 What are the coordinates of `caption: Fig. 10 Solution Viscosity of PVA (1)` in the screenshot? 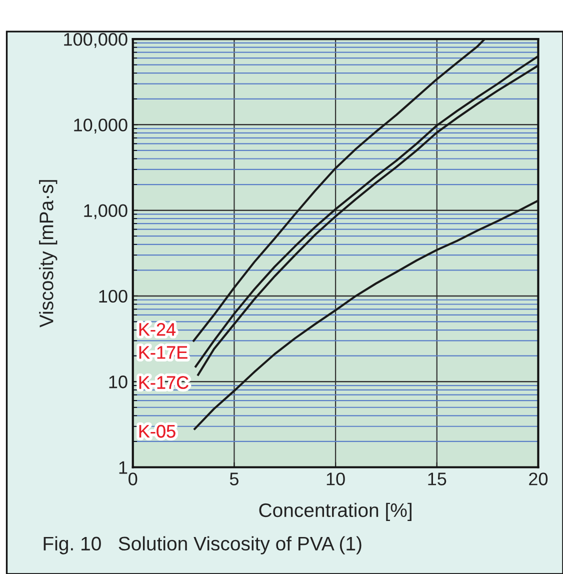 It's located at (203, 545).